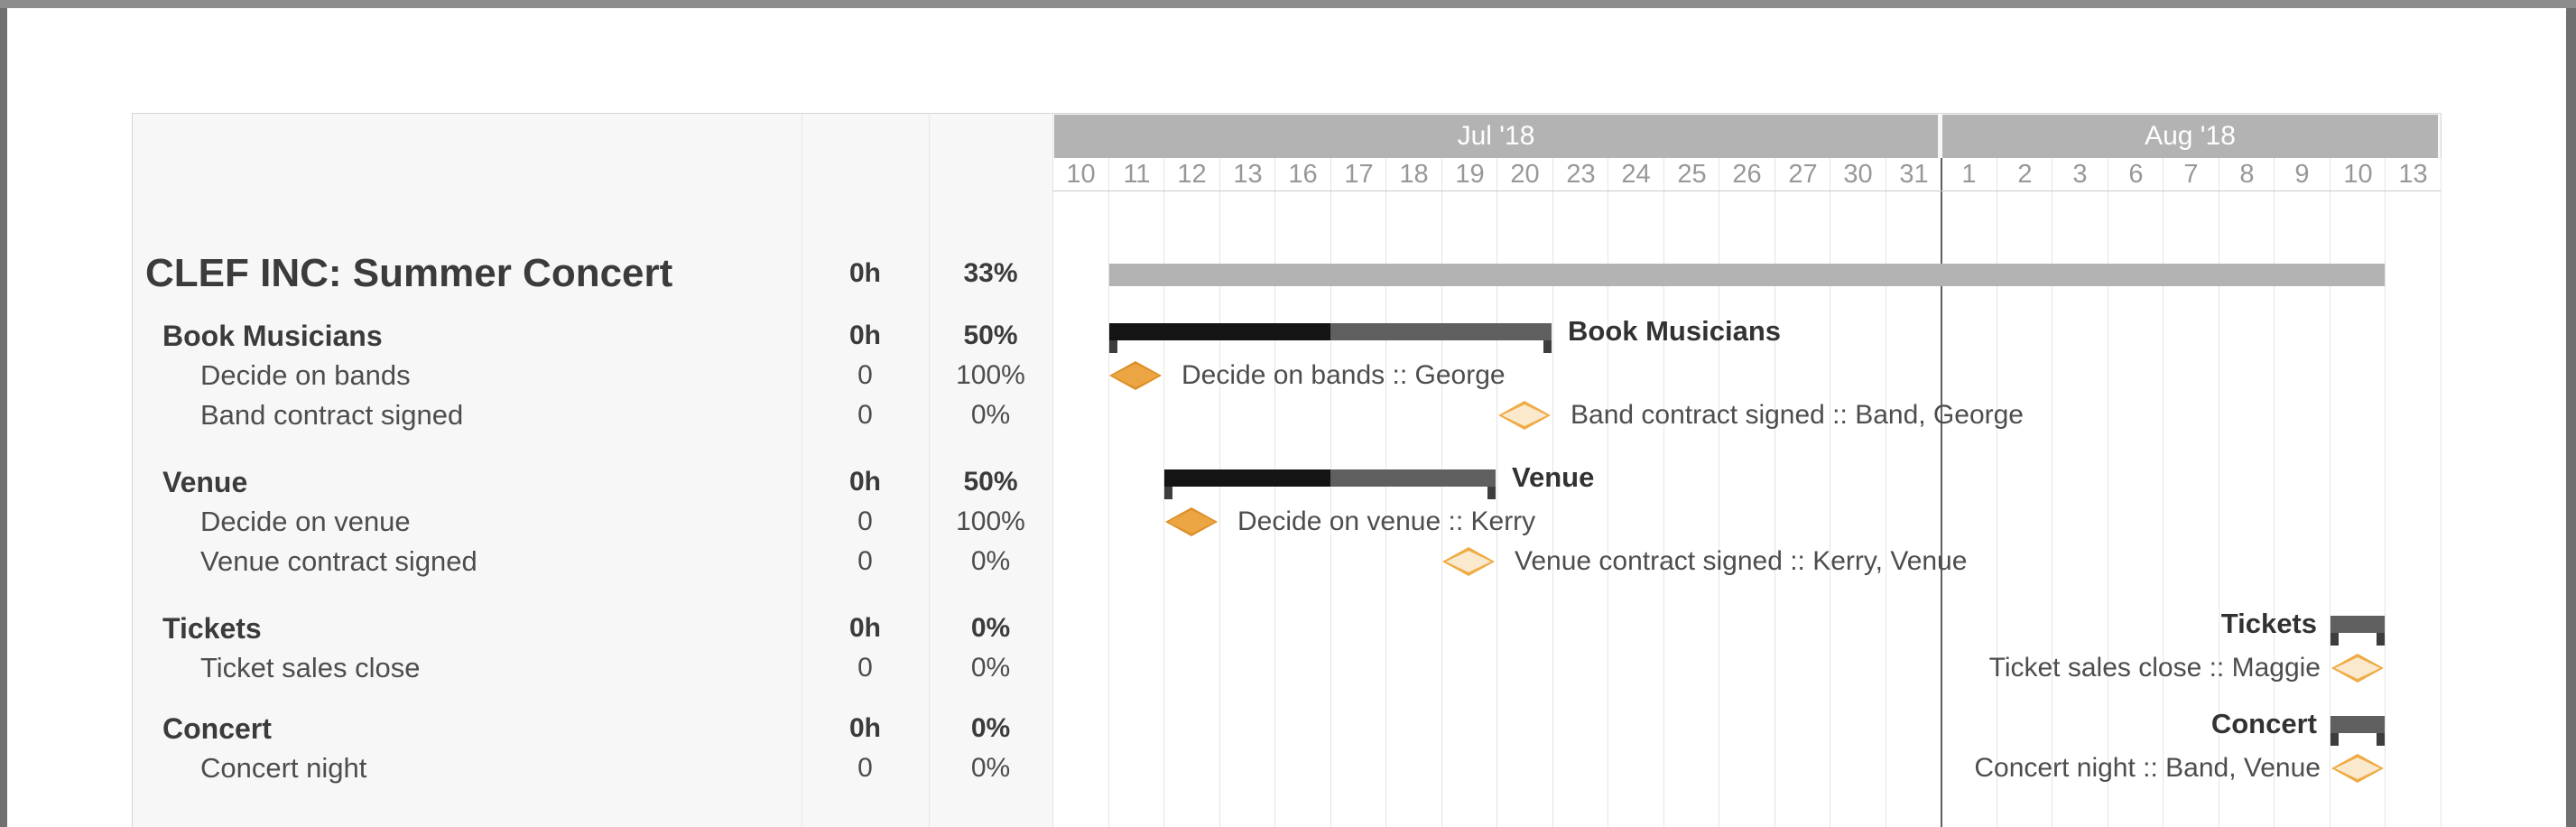 The height and width of the screenshot is (827, 2576). I want to click on gantt-bar-tickets, so click(2357, 631).